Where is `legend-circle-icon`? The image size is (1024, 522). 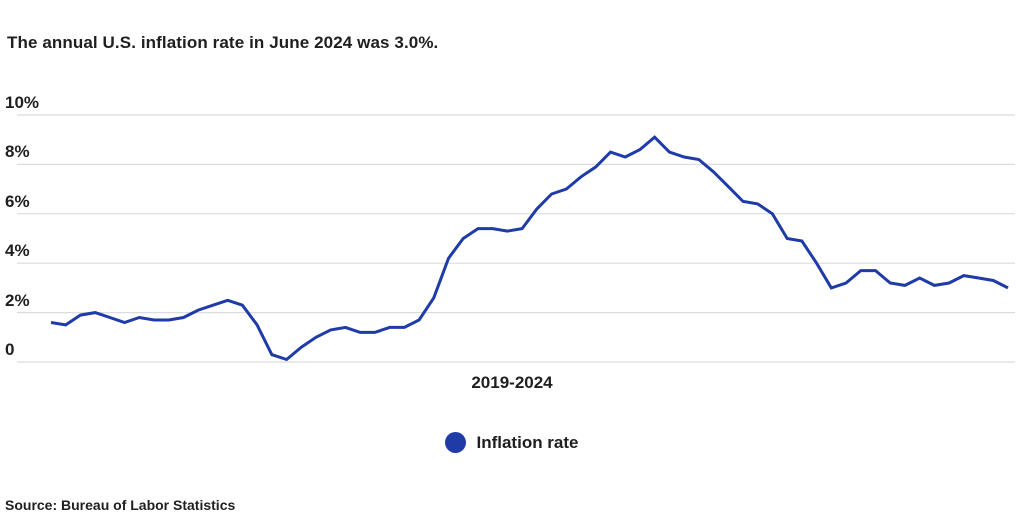 legend-circle-icon is located at coordinates (456, 442).